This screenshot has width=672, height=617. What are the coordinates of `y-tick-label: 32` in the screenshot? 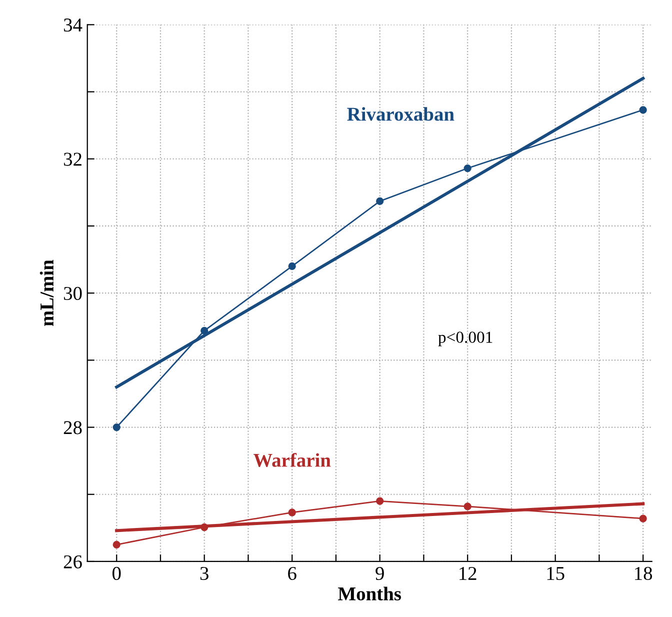 It's located at (73, 159).